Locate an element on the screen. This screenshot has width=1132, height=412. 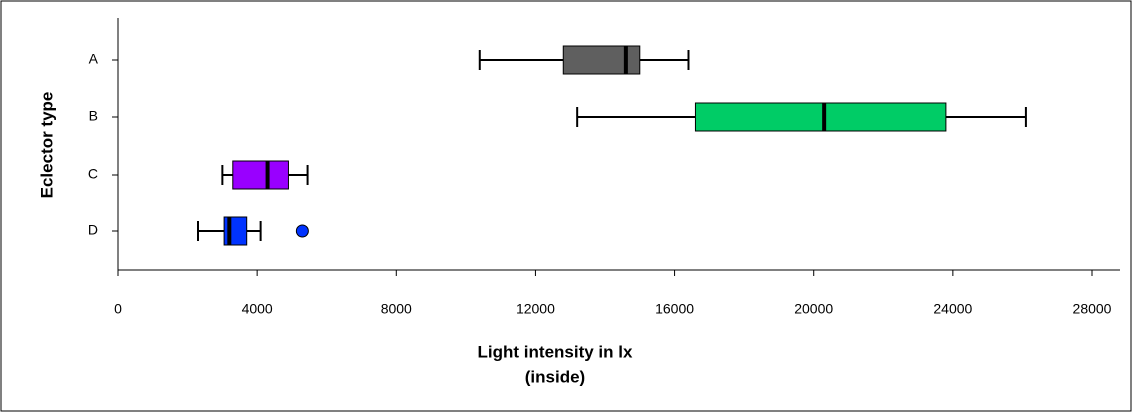
x-tick-label: 20000 is located at coordinates (813, 309).